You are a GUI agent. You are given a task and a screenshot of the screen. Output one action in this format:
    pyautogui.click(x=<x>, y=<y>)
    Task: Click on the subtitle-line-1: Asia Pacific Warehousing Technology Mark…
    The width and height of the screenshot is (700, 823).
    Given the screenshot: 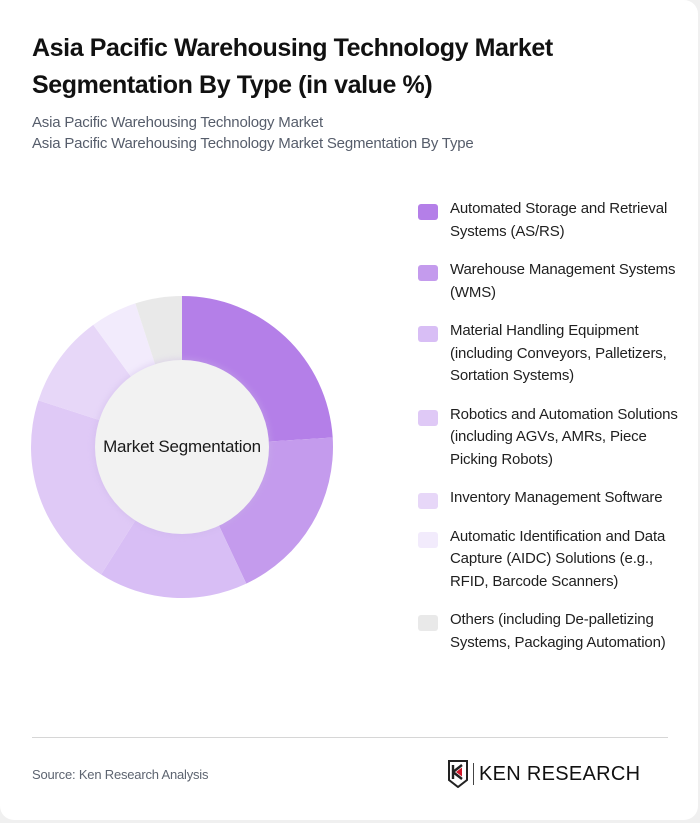 What is the action you would take?
    pyautogui.click(x=177, y=122)
    